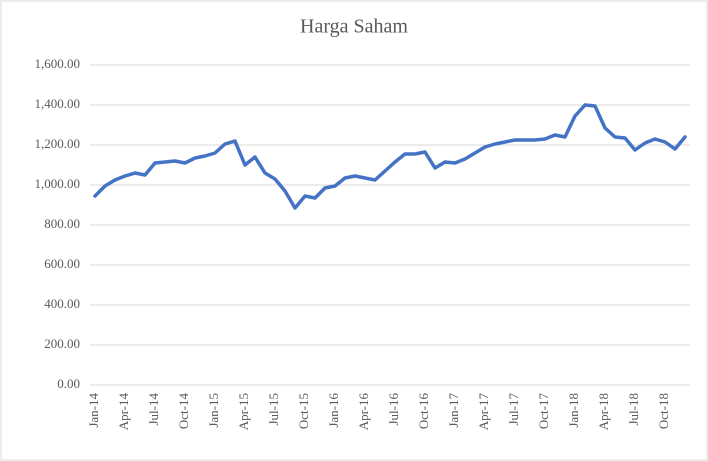  I want to click on x-tick-label: Apr-18, so click(603, 411).